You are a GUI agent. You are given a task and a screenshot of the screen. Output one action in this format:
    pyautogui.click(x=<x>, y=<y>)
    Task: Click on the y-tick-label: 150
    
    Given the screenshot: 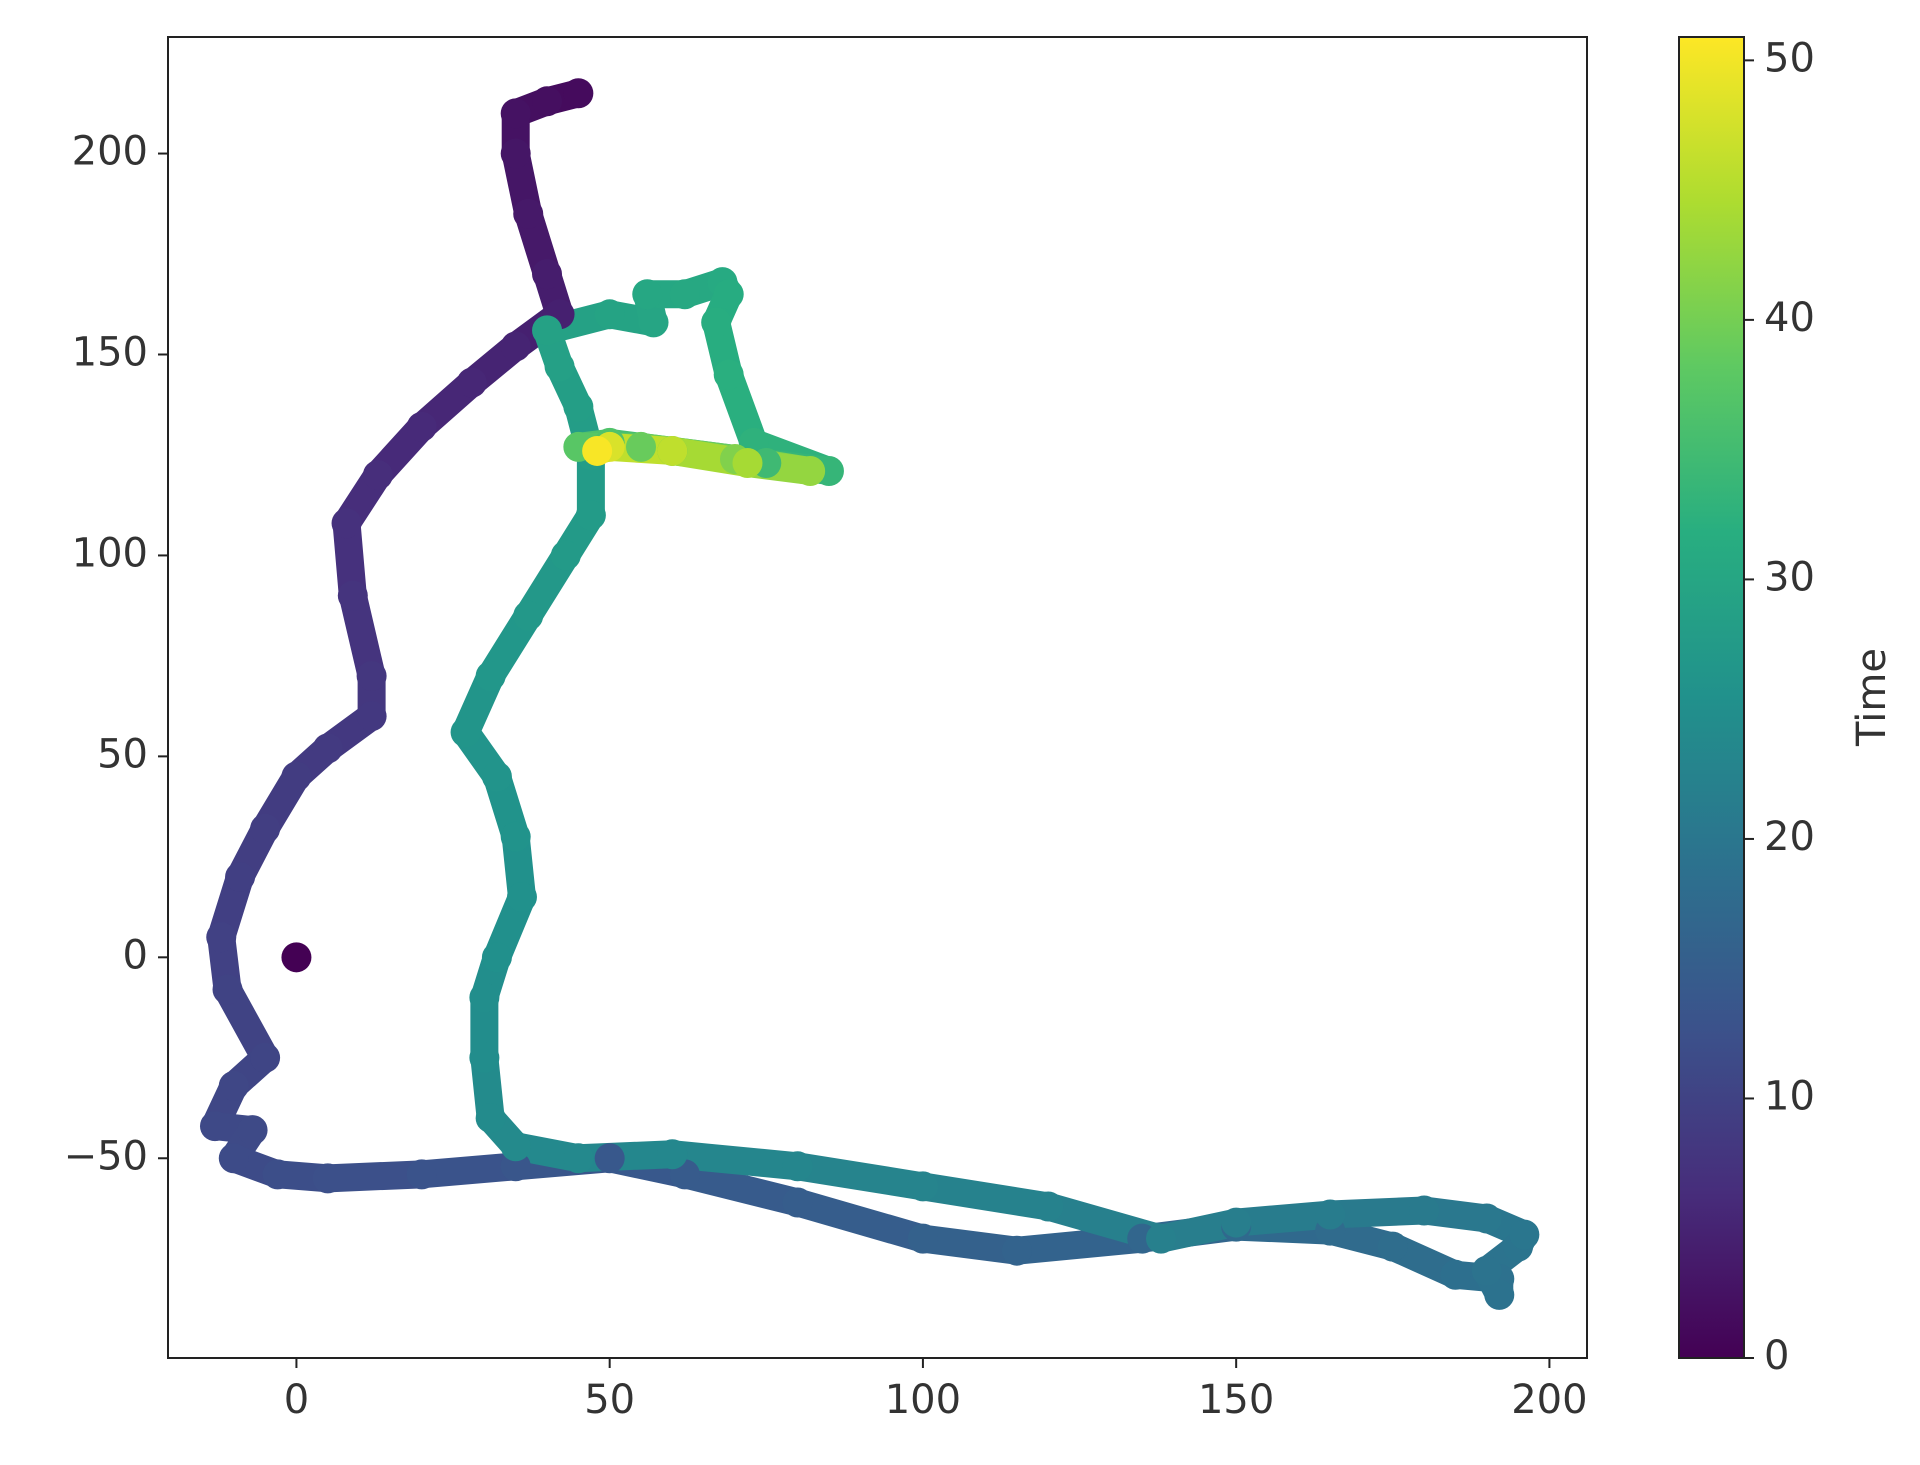 What is the action you would take?
    pyautogui.click(x=110, y=352)
    